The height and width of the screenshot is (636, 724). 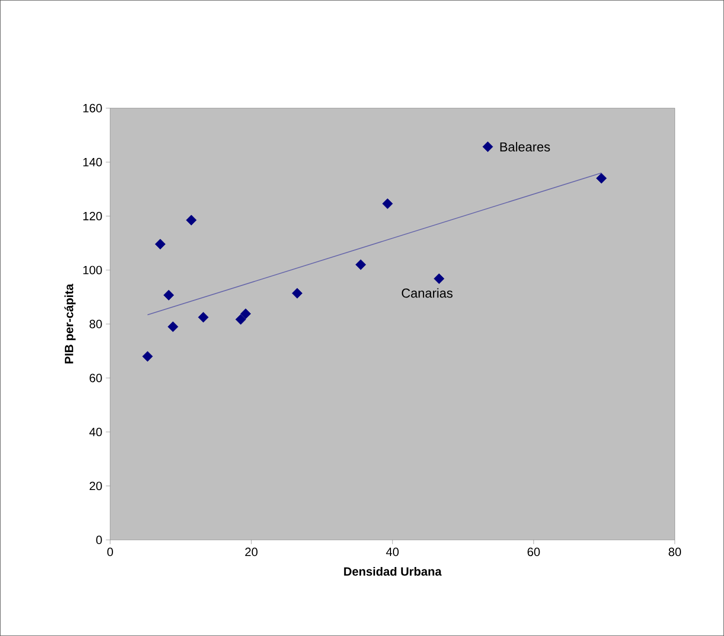 I want to click on y-tick-label: 80, so click(x=96, y=324).